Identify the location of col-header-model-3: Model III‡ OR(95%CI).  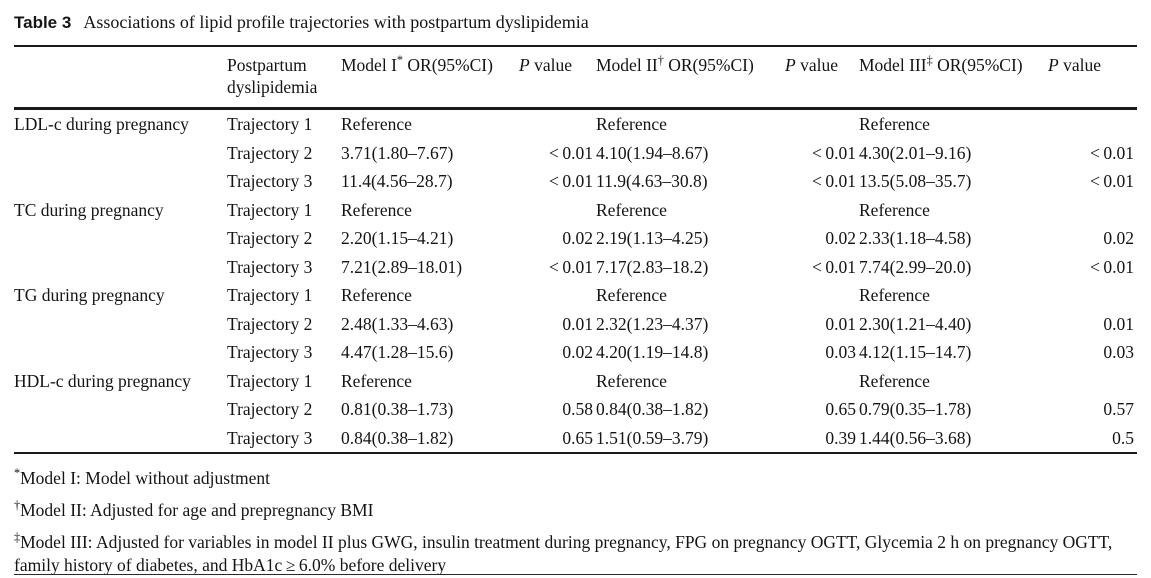
(953, 77).